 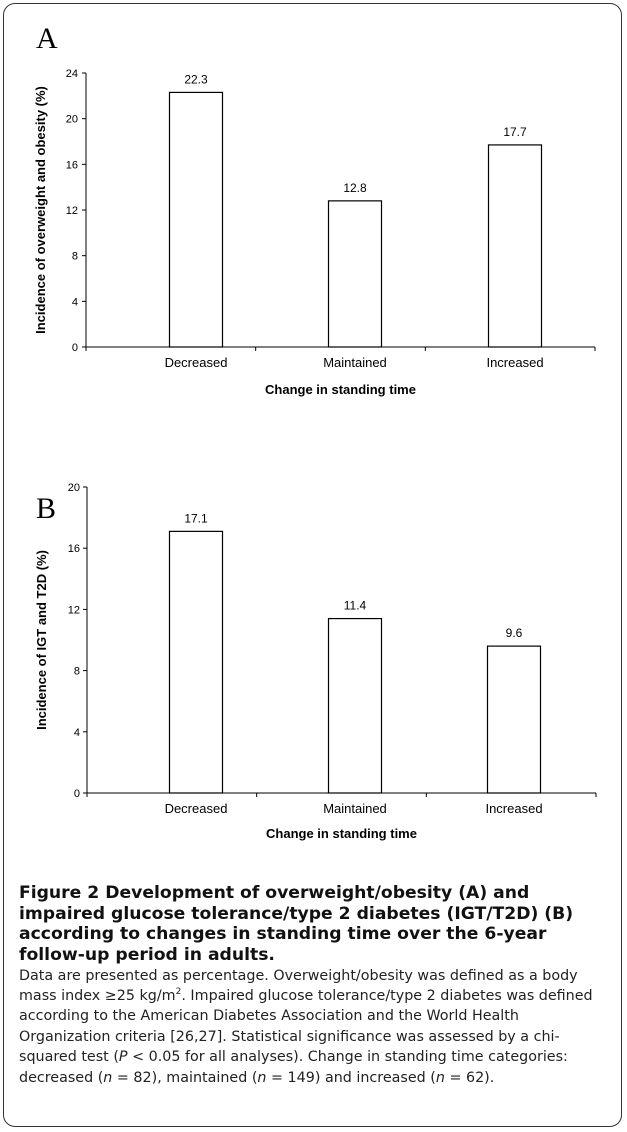 What do you see at coordinates (196, 518) in the screenshot?
I see `chart-b-data-label: 17.1` at bounding box center [196, 518].